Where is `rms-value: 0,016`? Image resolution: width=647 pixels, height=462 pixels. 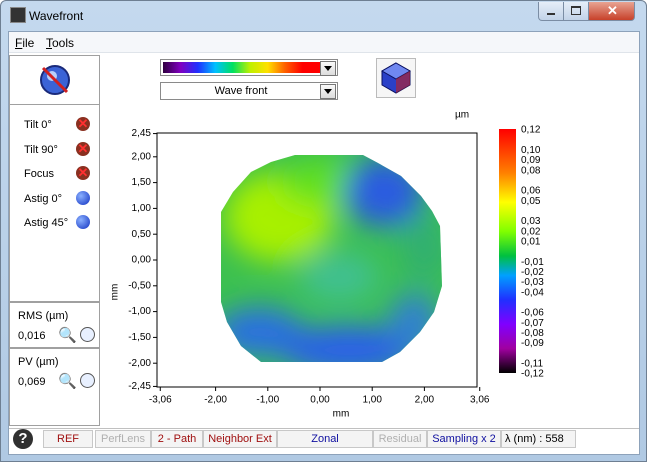
rms-value: 0,016 is located at coordinates (32, 336).